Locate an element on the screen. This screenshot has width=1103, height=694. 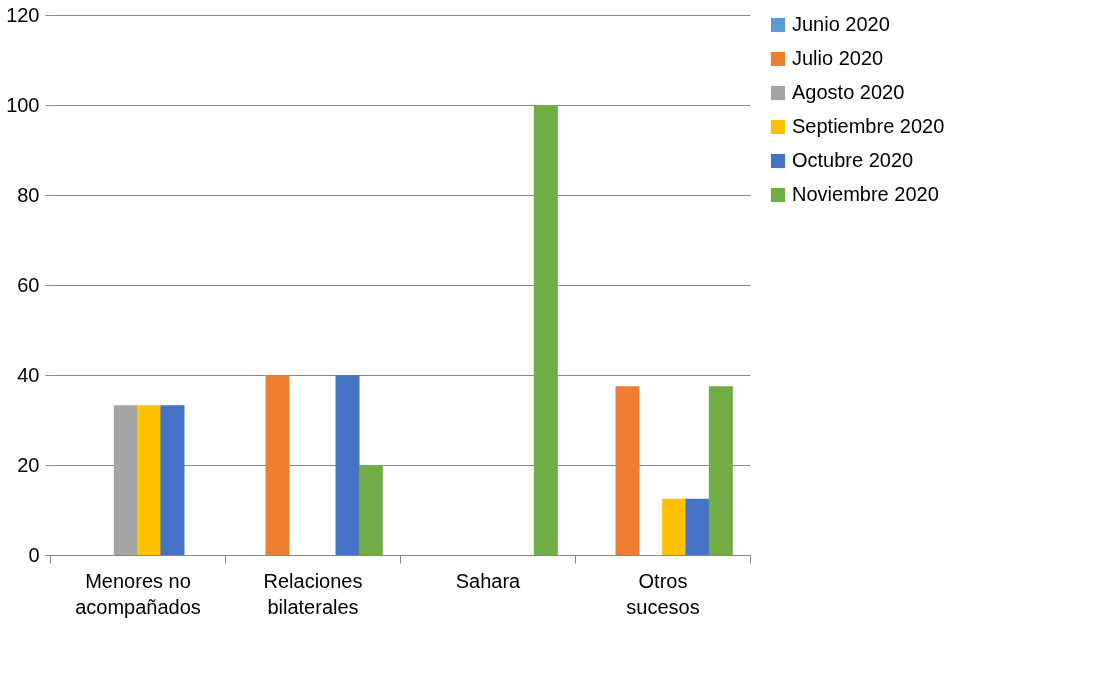
x-tick-label: Relaciones bilaterales is located at coordinates (313, 593).